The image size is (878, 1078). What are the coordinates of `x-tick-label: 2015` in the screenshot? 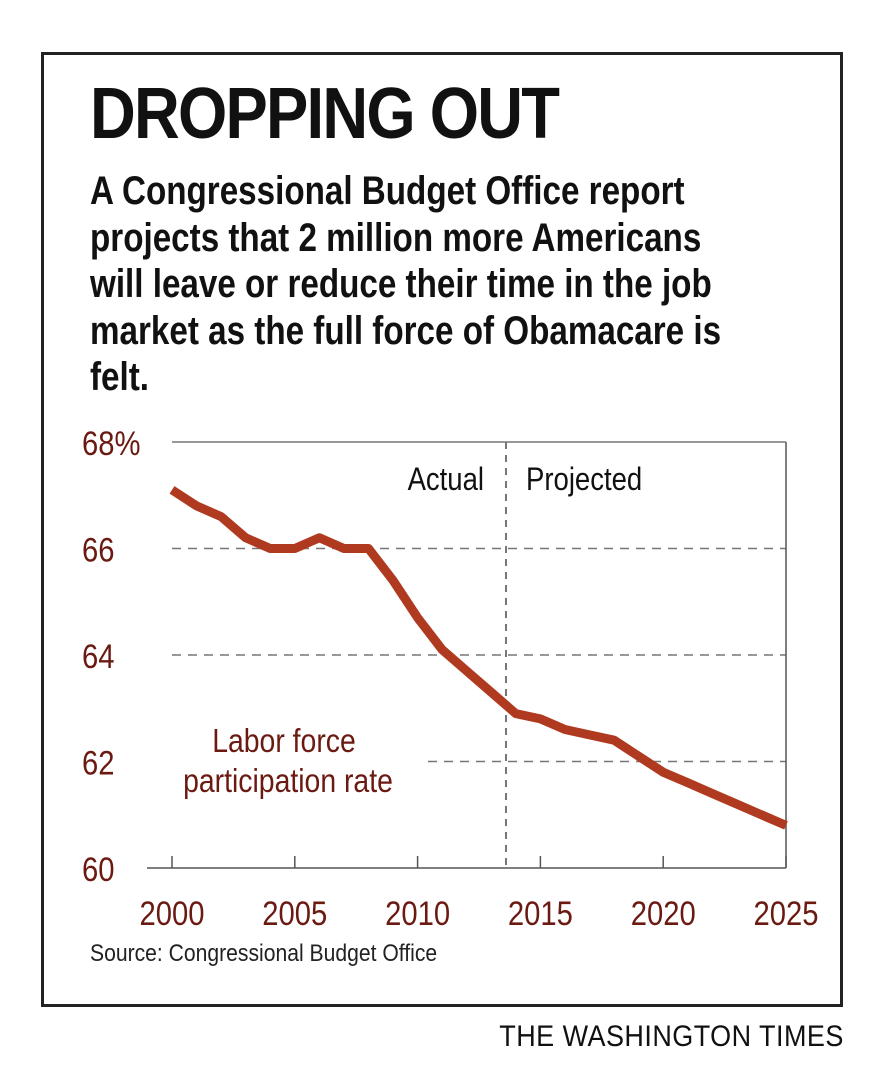 It's located at (540, 913).